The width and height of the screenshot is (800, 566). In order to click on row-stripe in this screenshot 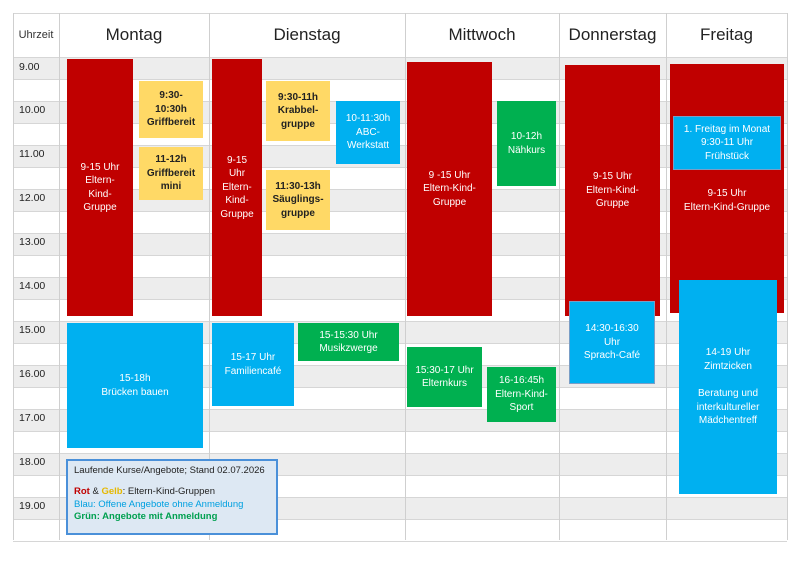, I will do `click(400, 420)`.